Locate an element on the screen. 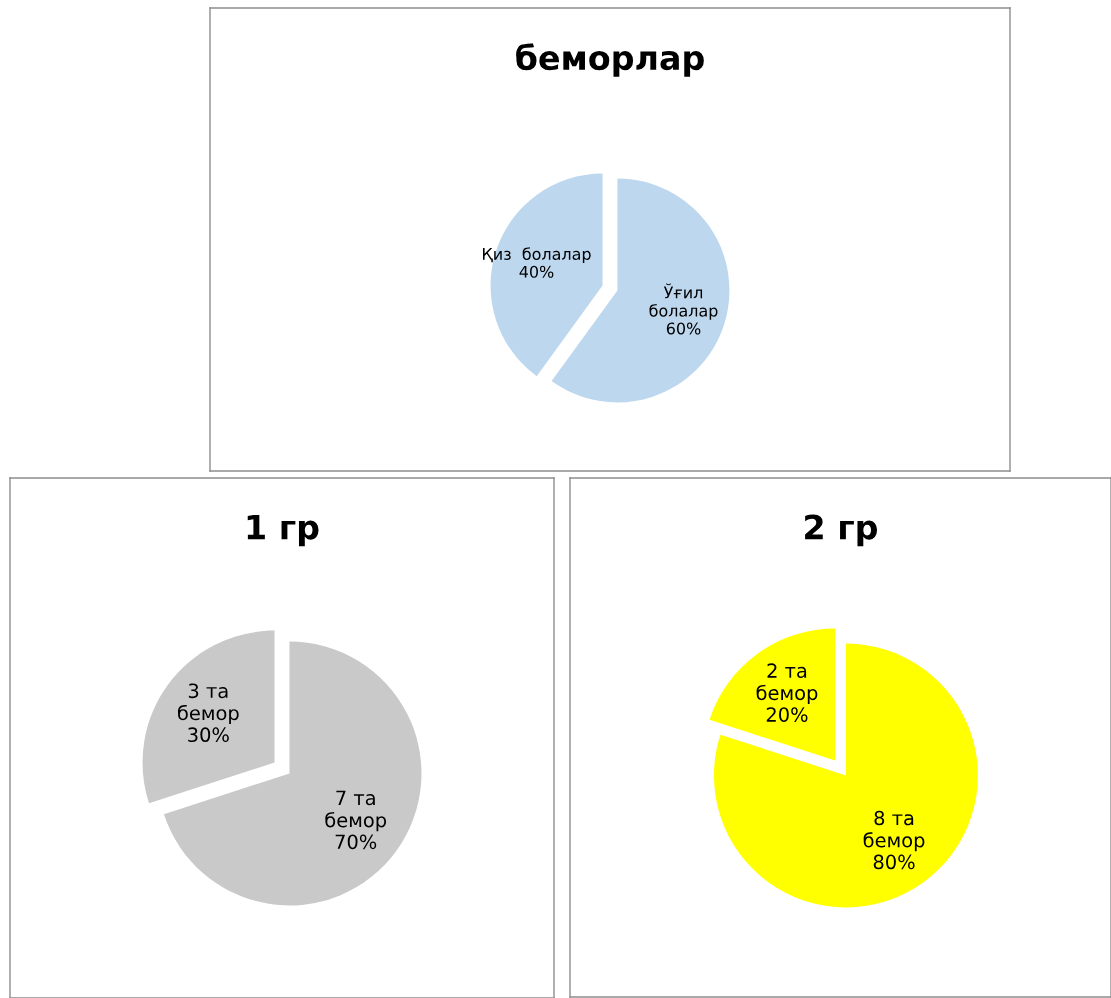  slice-label: 8 та бемор is located at coordinates (894, 831).